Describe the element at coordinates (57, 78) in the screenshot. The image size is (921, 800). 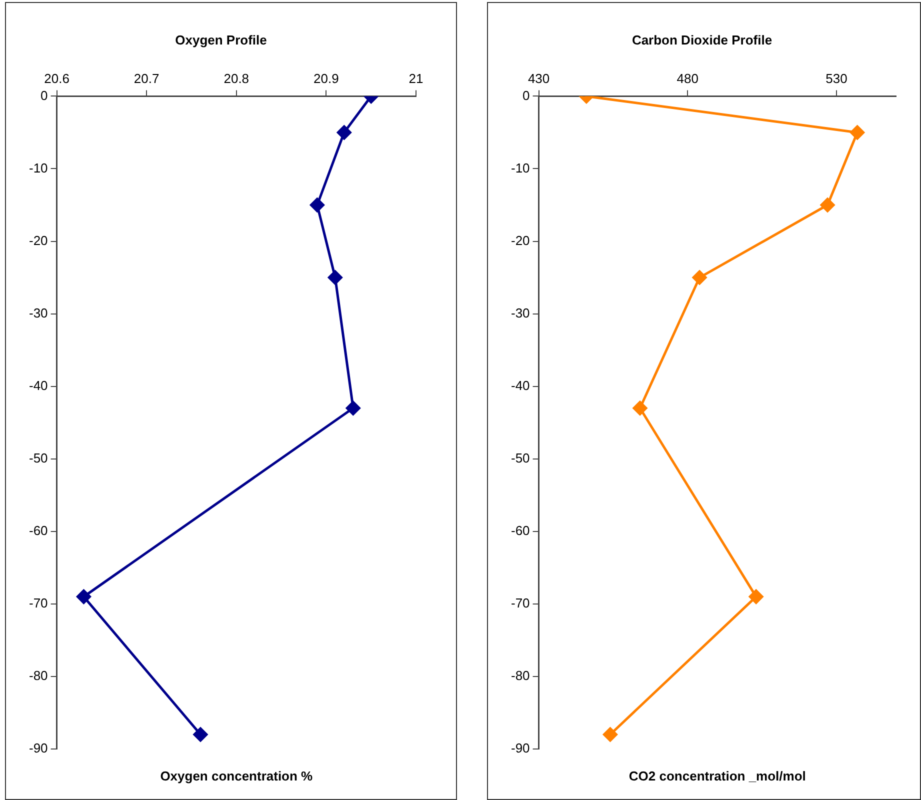
I see `x-tick-label: 20.6` at that location.